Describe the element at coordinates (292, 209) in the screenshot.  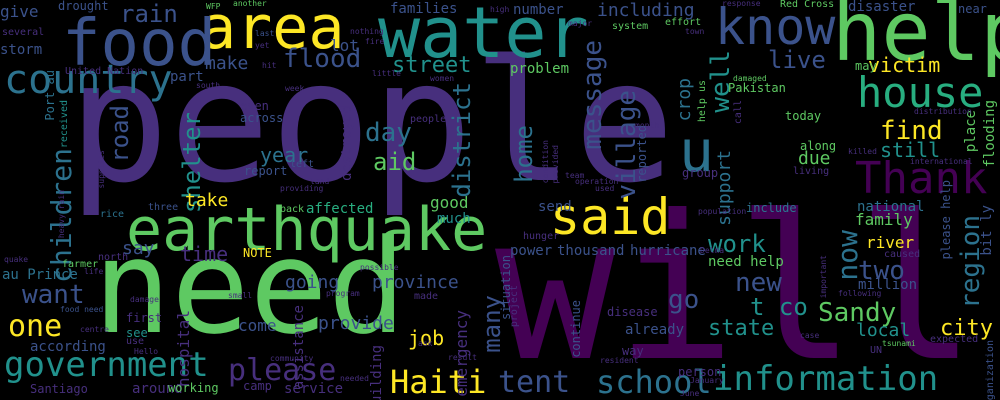
I see `word: back` at that location.